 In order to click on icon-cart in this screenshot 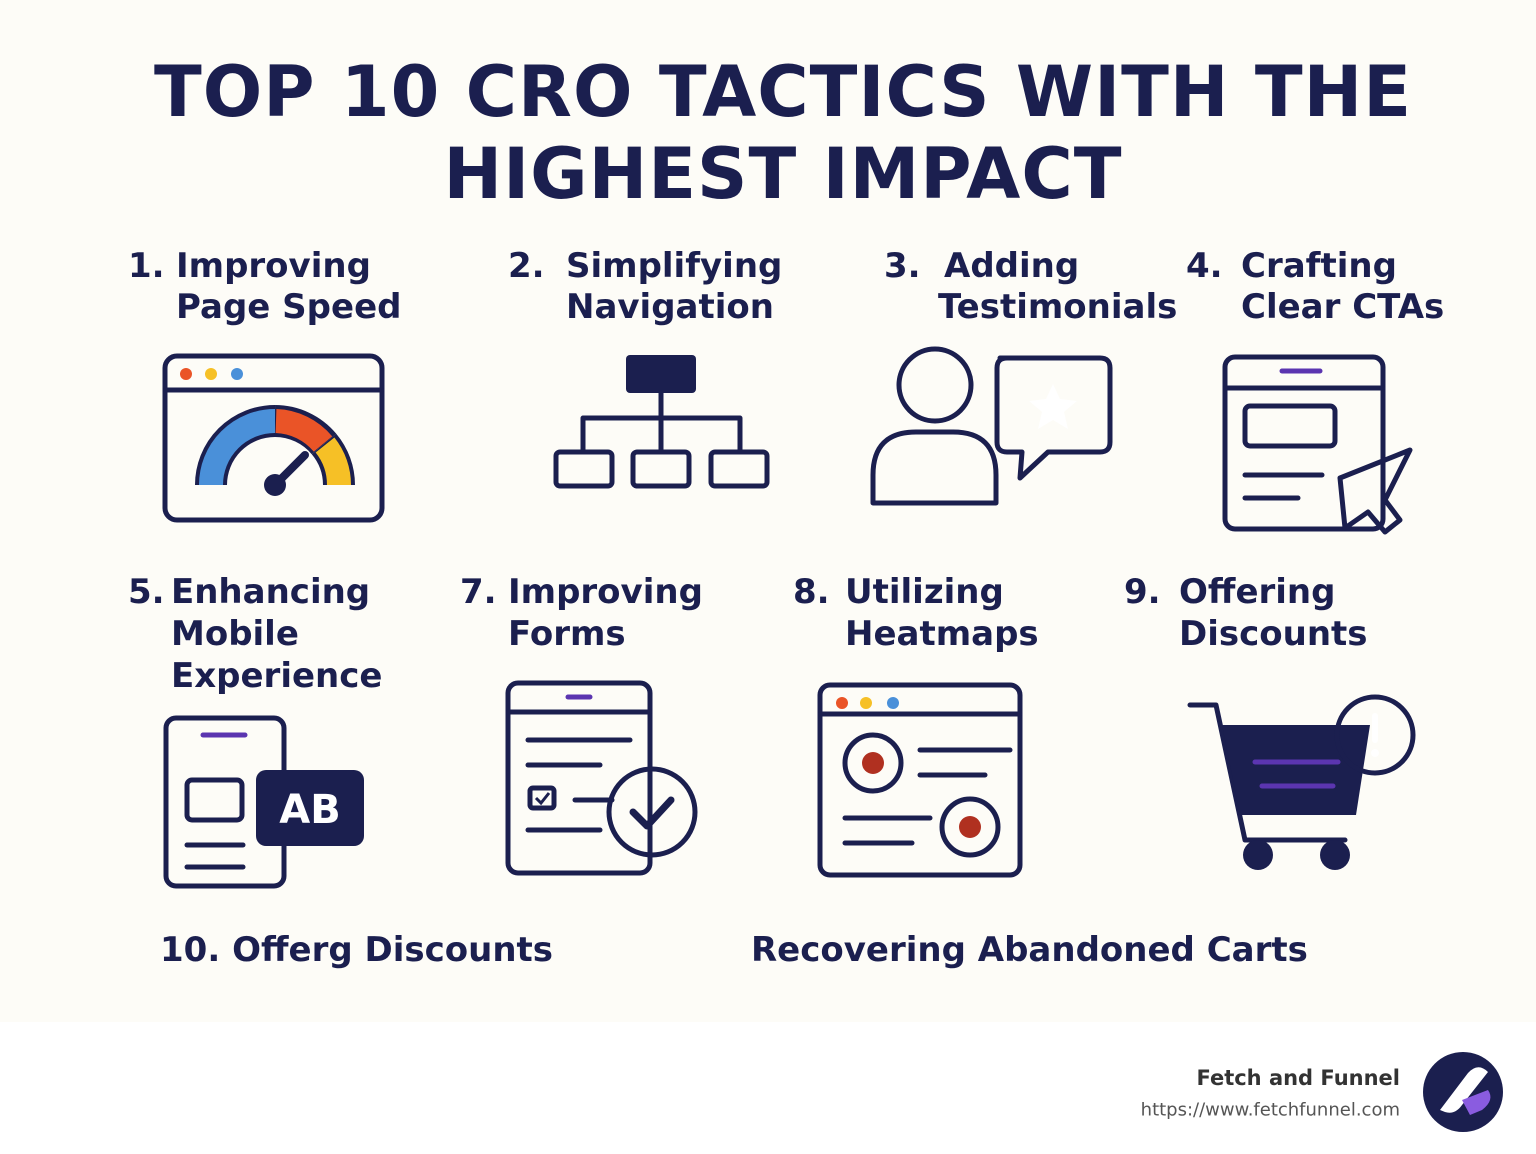, I will do `click(1301, 782)`.